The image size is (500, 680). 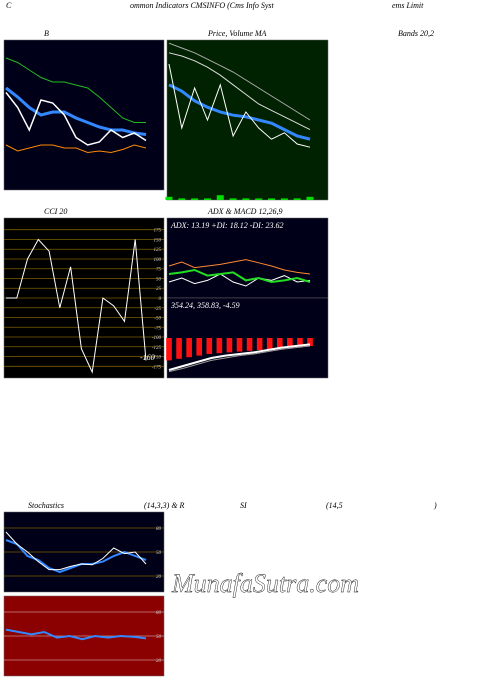 I want to click on y-tick-label: 150, so click(x=158, y=240).